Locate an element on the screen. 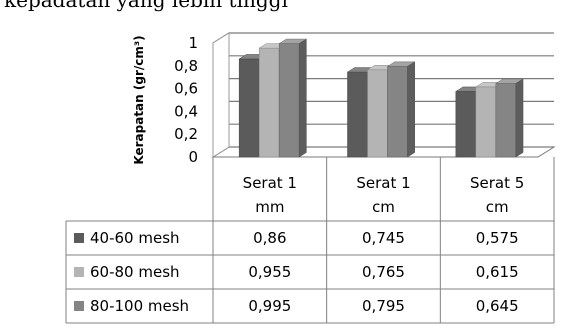  data-label: 0,86 is located at coordinates (269, 238).